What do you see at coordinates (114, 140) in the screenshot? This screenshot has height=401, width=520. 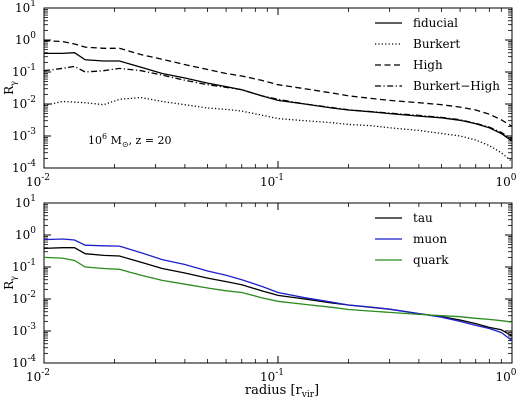 I see `annotation-text: M` at bounding box center [114, 140].